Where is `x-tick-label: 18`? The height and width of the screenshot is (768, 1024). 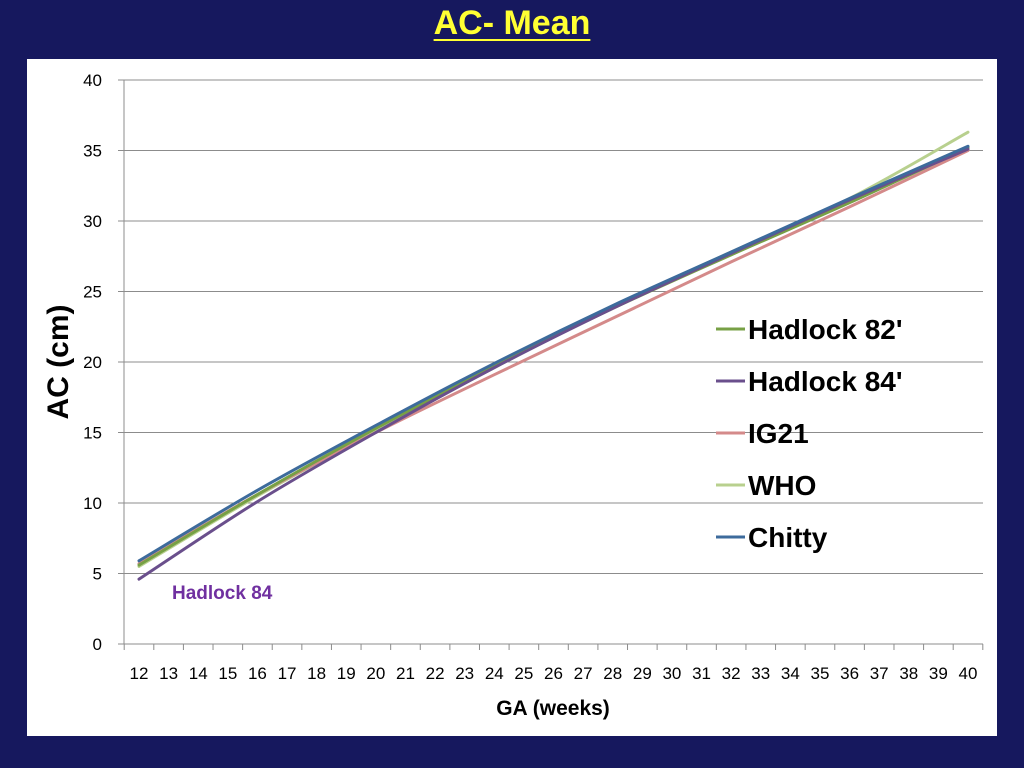 x-tick-label: 18 is located at coordinates (316, 673).